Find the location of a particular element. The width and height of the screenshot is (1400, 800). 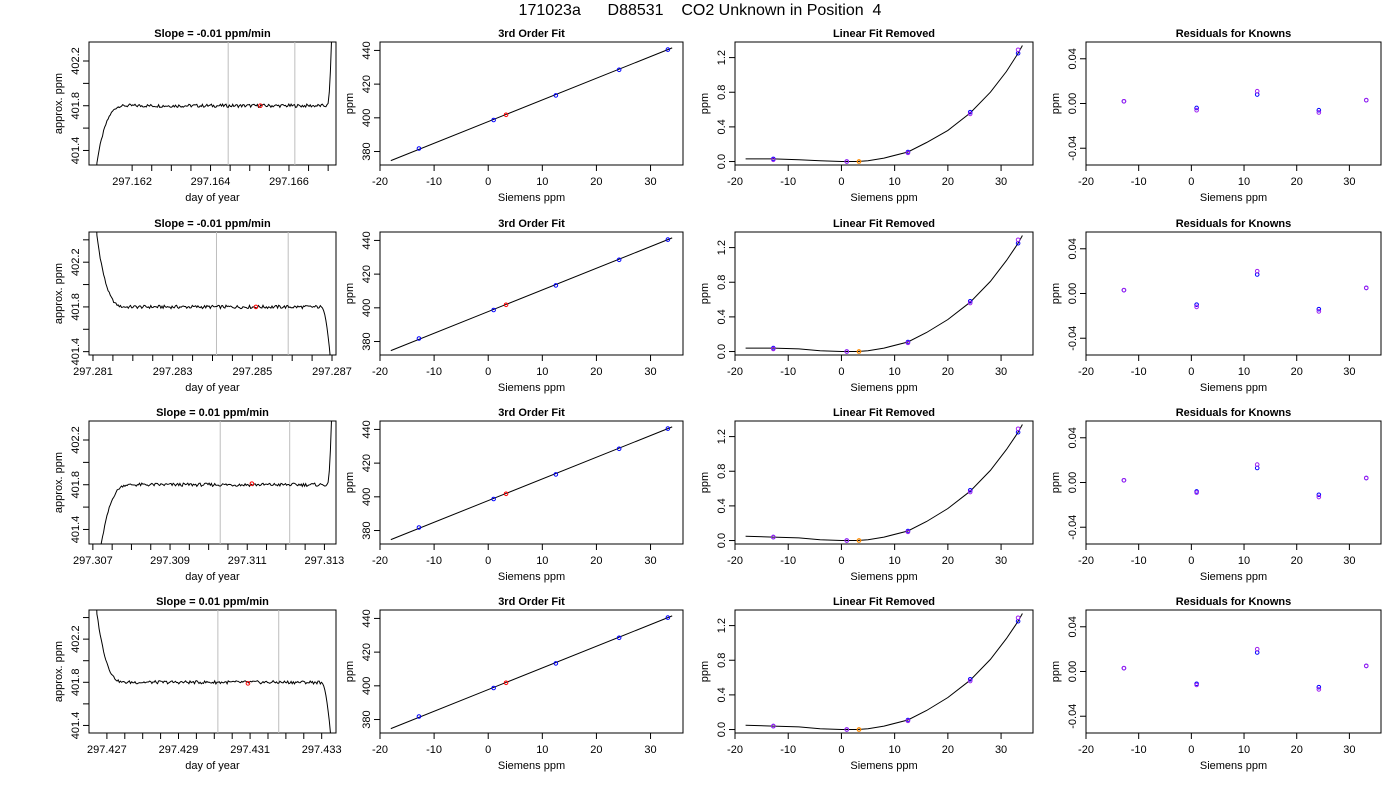

panel-title: Slope = 0.01 ppm/min is located at coordinates (212, 602).